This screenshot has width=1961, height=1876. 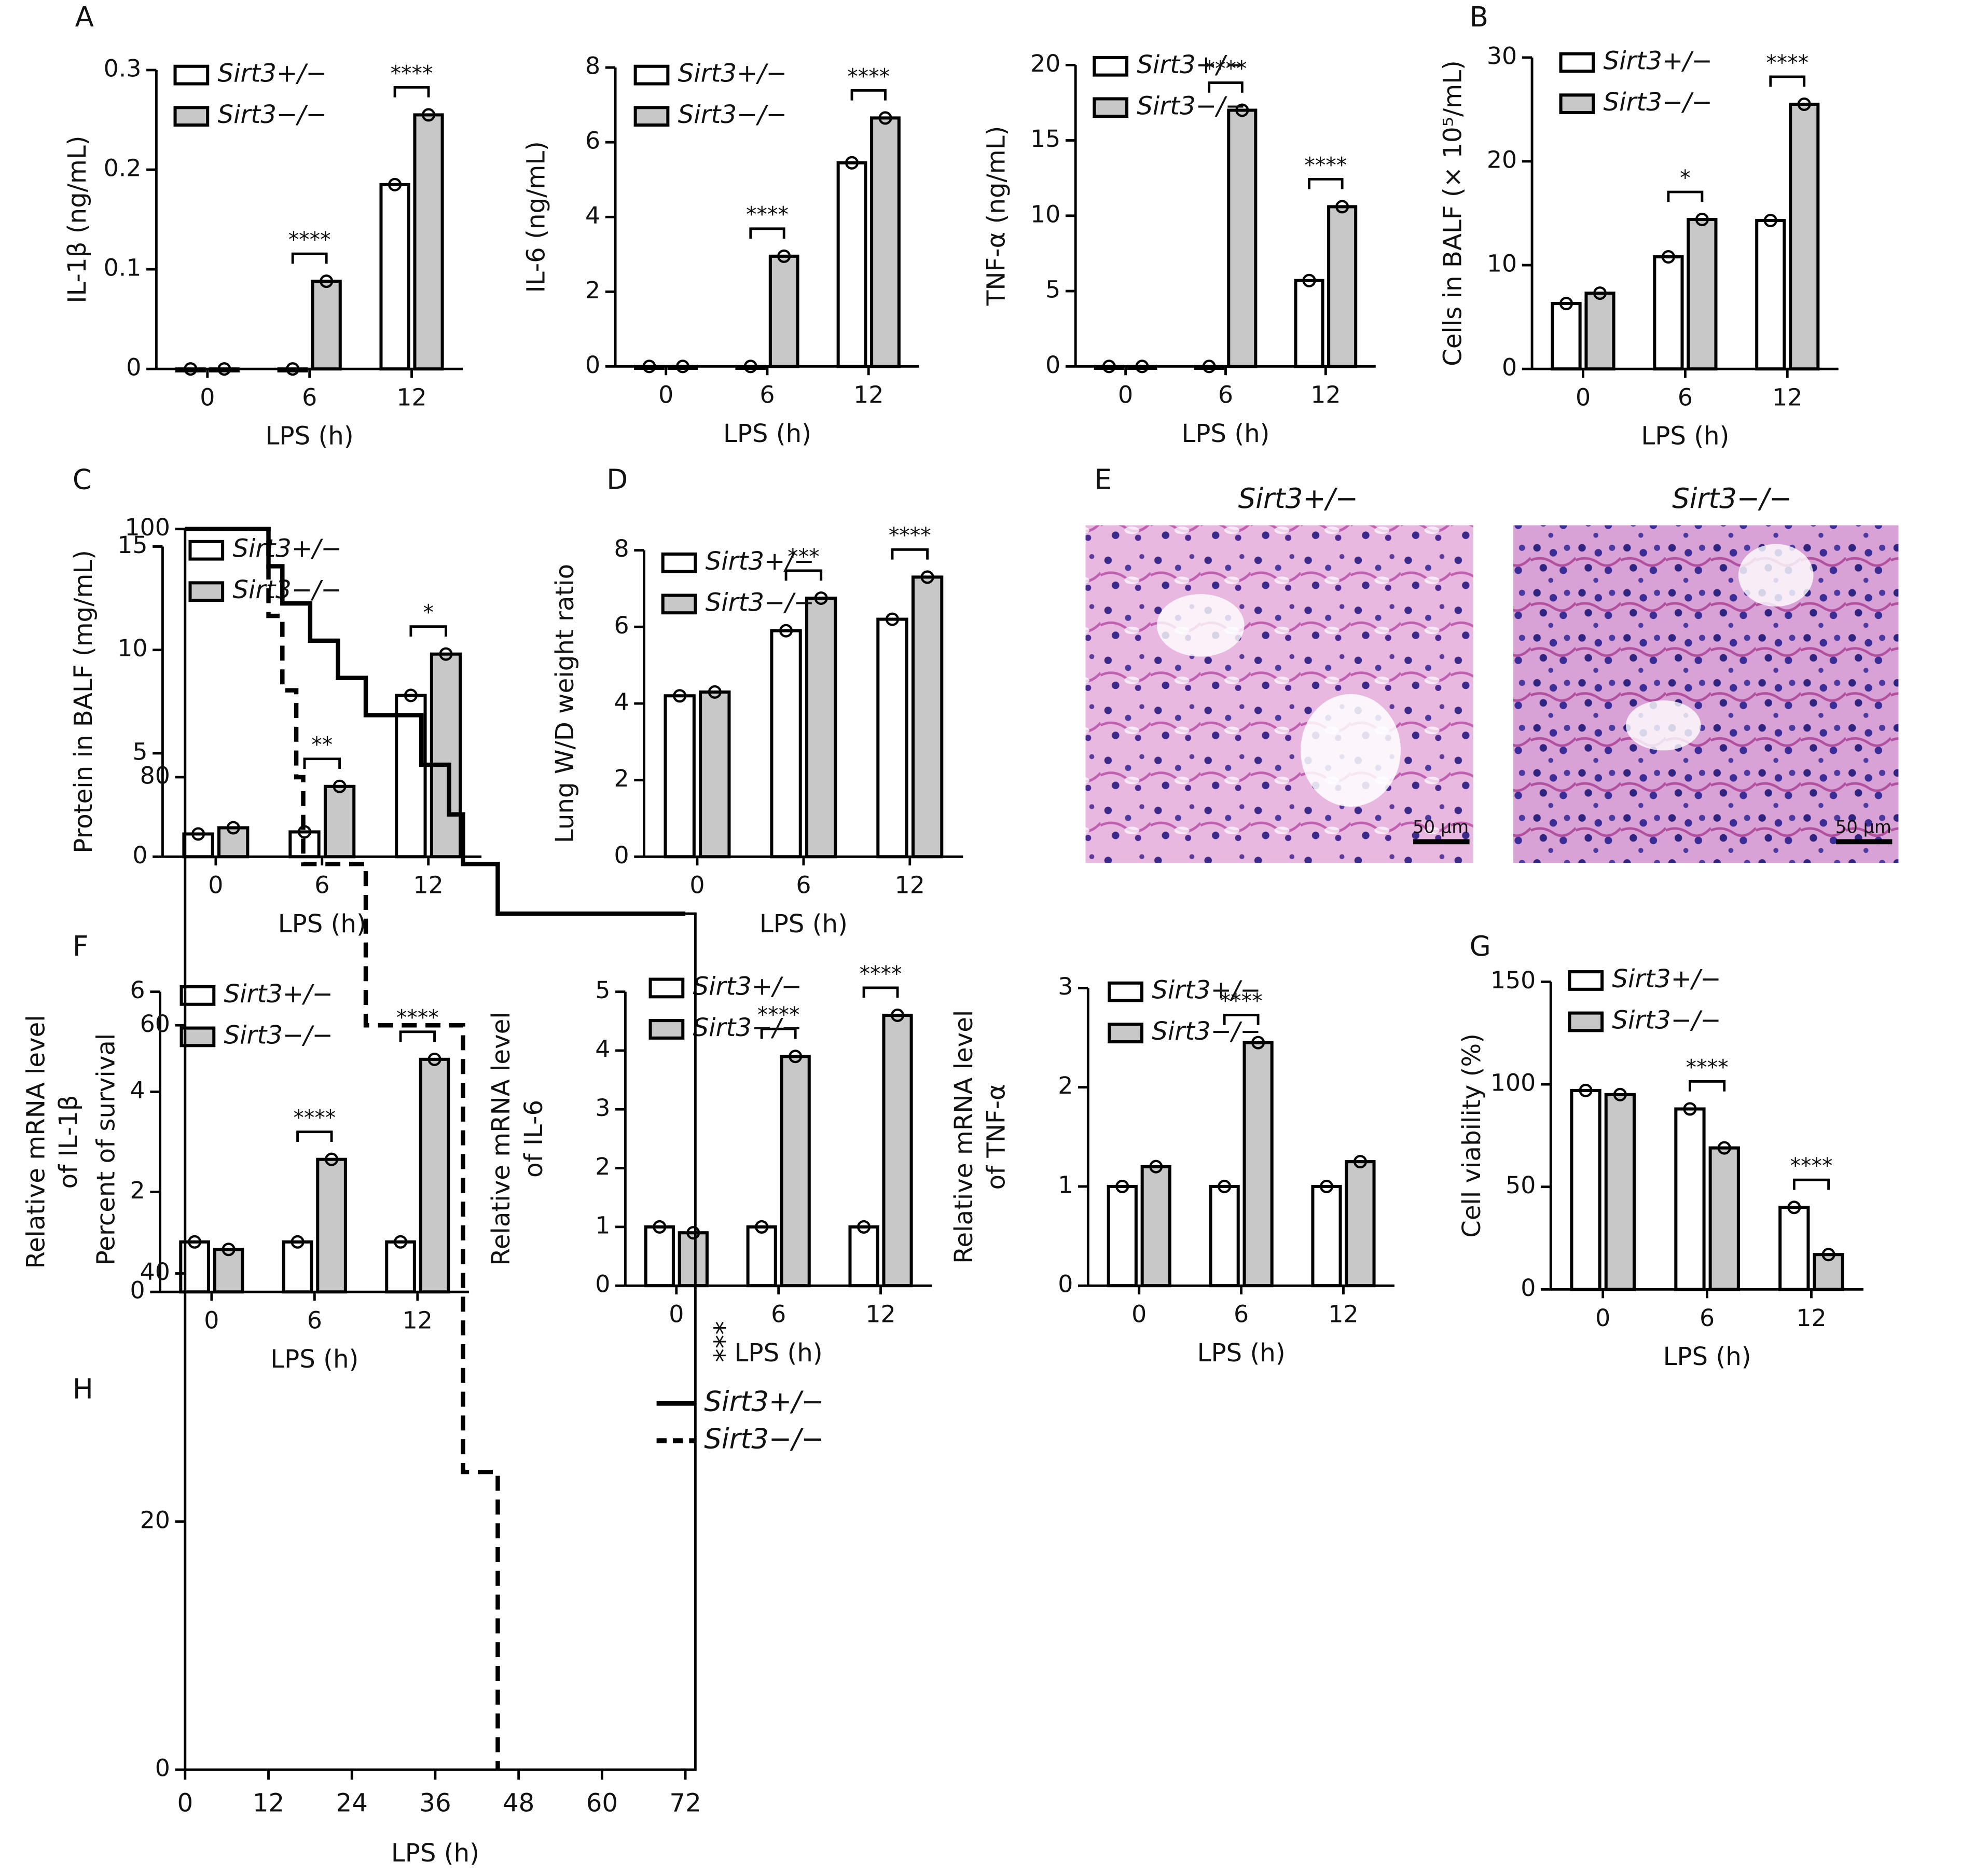 What do you see at coordinates (428, 612) in the screenshot?
I see `significance-label: *` at bounding box center [428, 612].